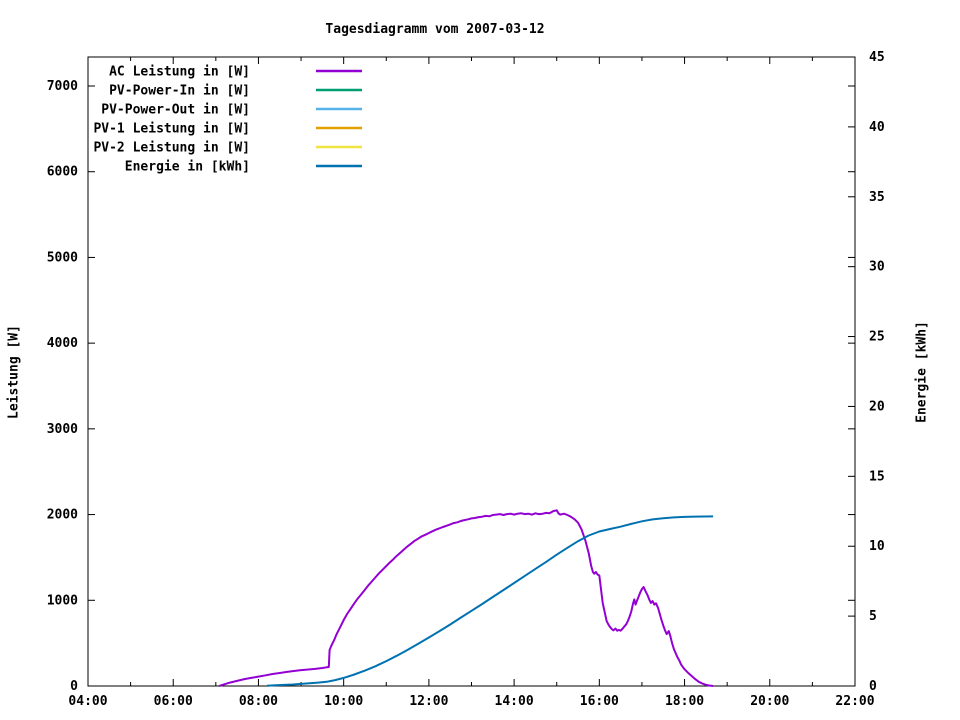 The height and width of the screenshot is (720, 960). Describe the element at coordinates (877, 337) in the screenshot. I see `y2-tick-label: 25` at that location.